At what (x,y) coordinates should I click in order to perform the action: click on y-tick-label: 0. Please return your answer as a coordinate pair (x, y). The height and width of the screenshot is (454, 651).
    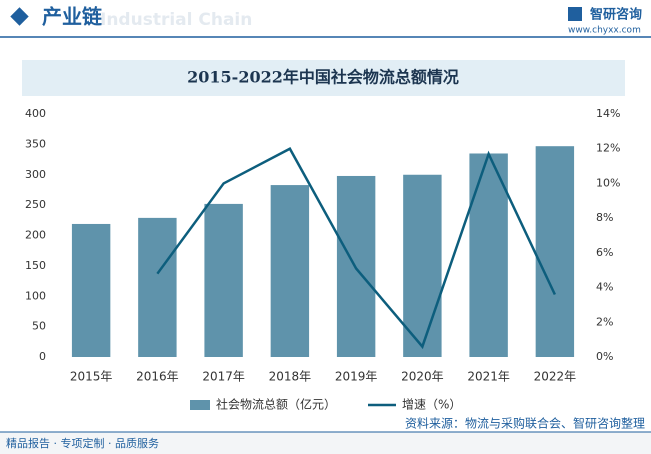
    Looking at the image, I should click on (42, 356).